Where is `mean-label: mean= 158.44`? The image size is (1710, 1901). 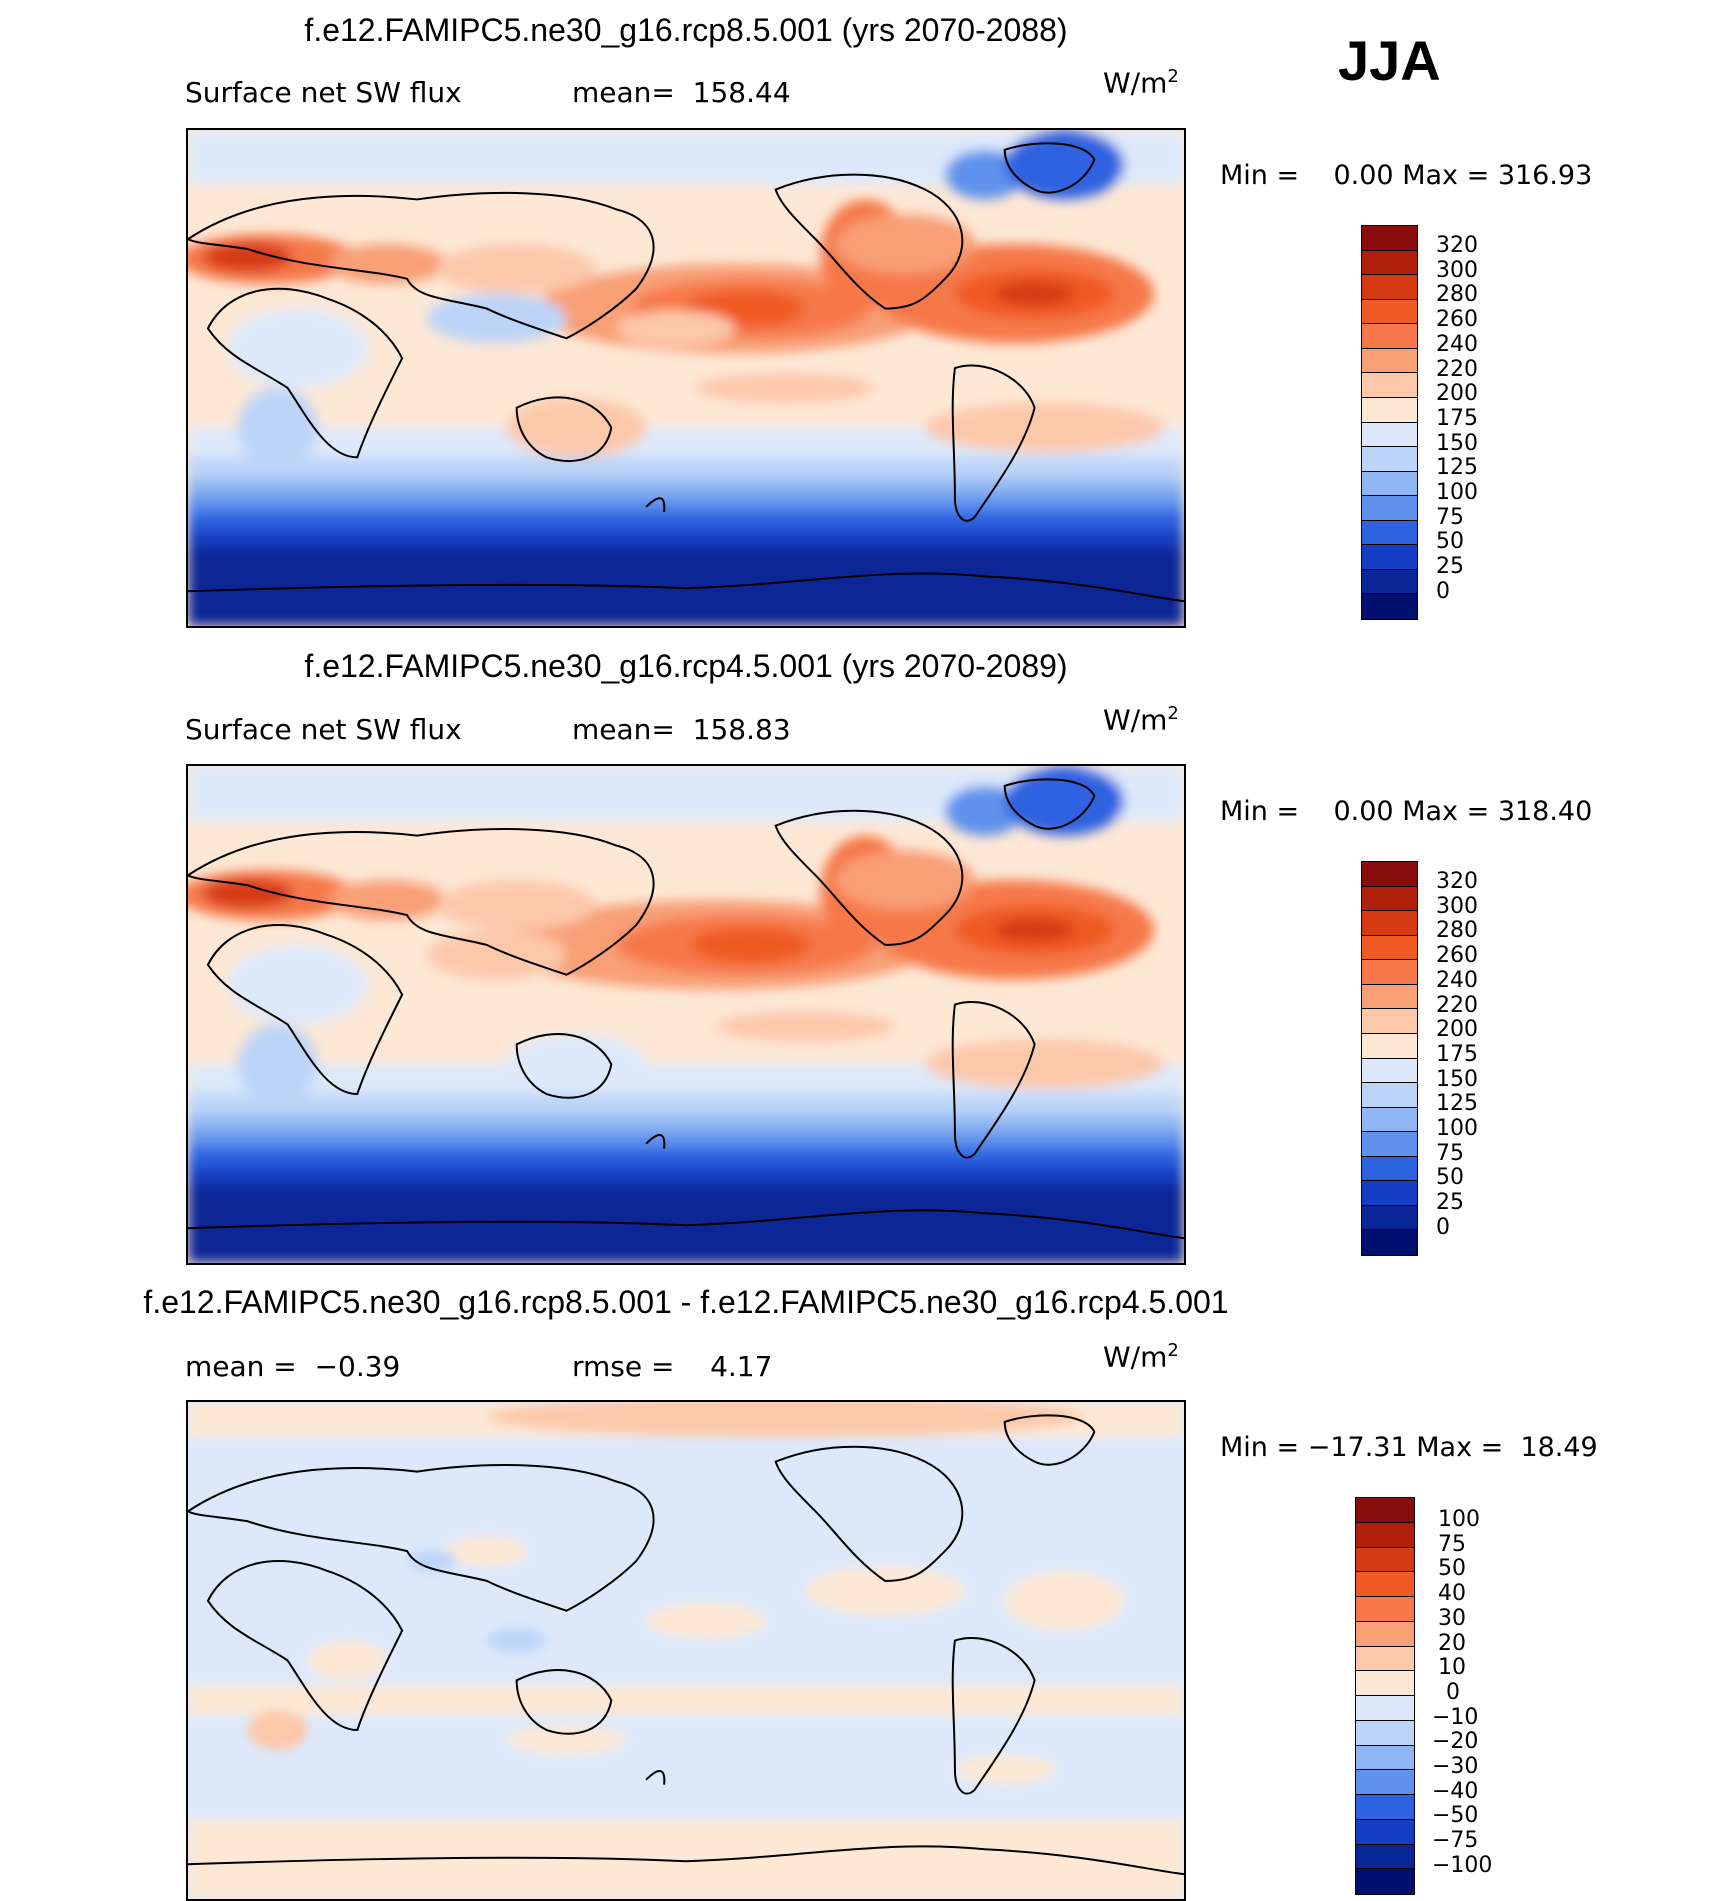
mean-label: mean= 158.44 is located at coordinates (681, 92).